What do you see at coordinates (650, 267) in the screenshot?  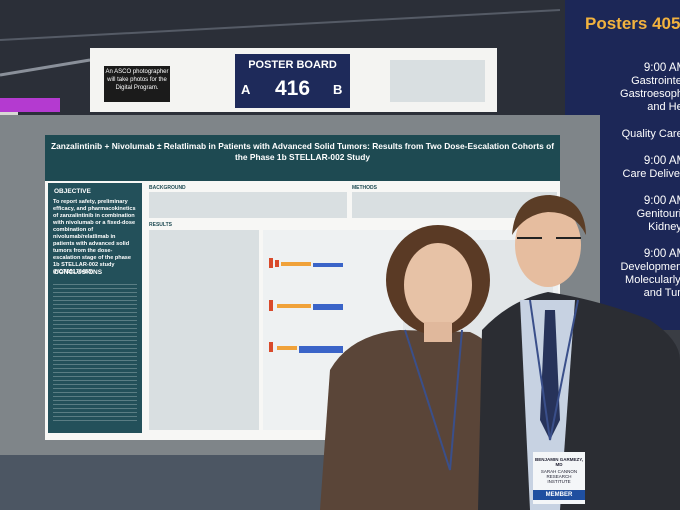 I see `session-name: Developmental Th` at bounding box center [650, 267].